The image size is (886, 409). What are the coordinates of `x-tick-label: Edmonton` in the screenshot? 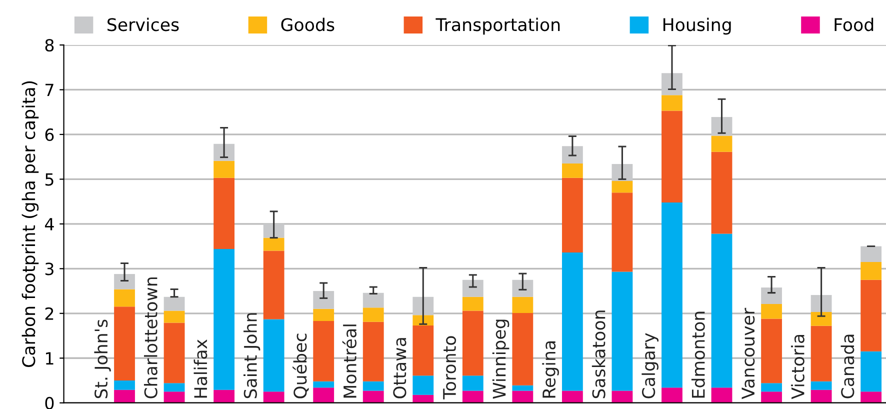 It's located at (698, 355).